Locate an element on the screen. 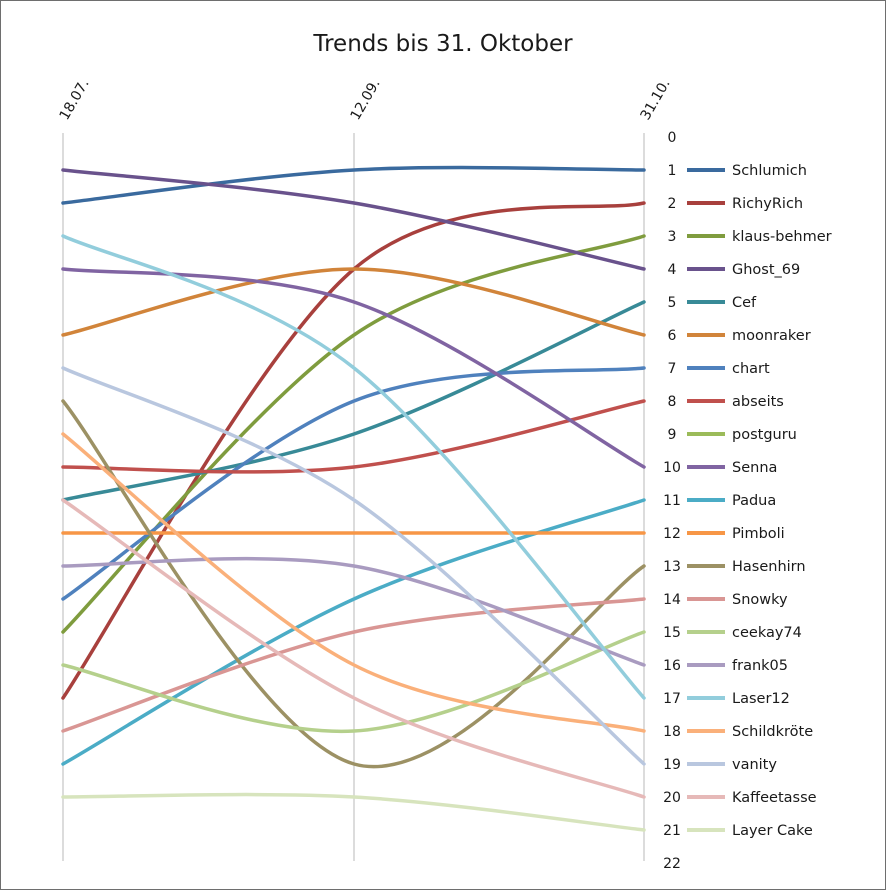 The height and width of the screenshot is (890, 886). series-line-cef is located at coordinates (353, 401).